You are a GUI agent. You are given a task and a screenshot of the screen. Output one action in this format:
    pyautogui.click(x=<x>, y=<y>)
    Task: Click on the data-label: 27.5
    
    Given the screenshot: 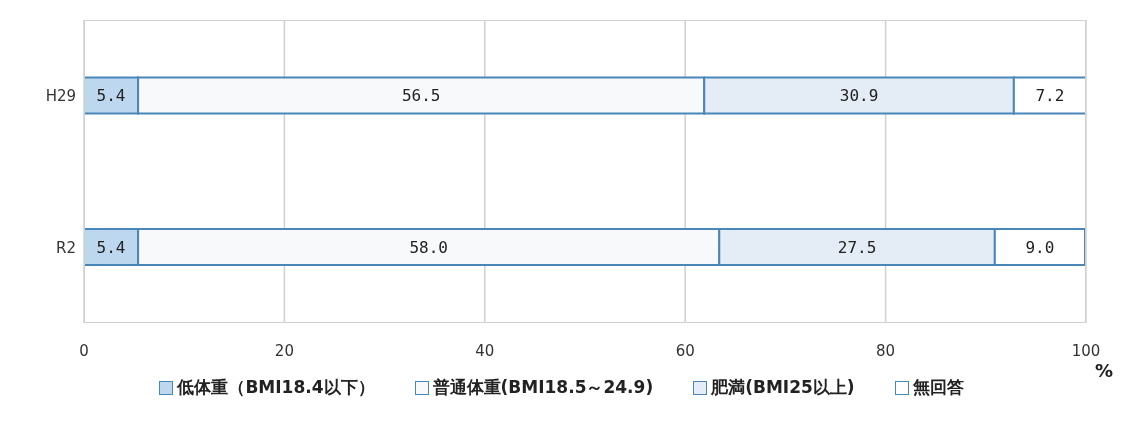 What is the action you would take?
    pyautogui.click(x=857, y=247)
    